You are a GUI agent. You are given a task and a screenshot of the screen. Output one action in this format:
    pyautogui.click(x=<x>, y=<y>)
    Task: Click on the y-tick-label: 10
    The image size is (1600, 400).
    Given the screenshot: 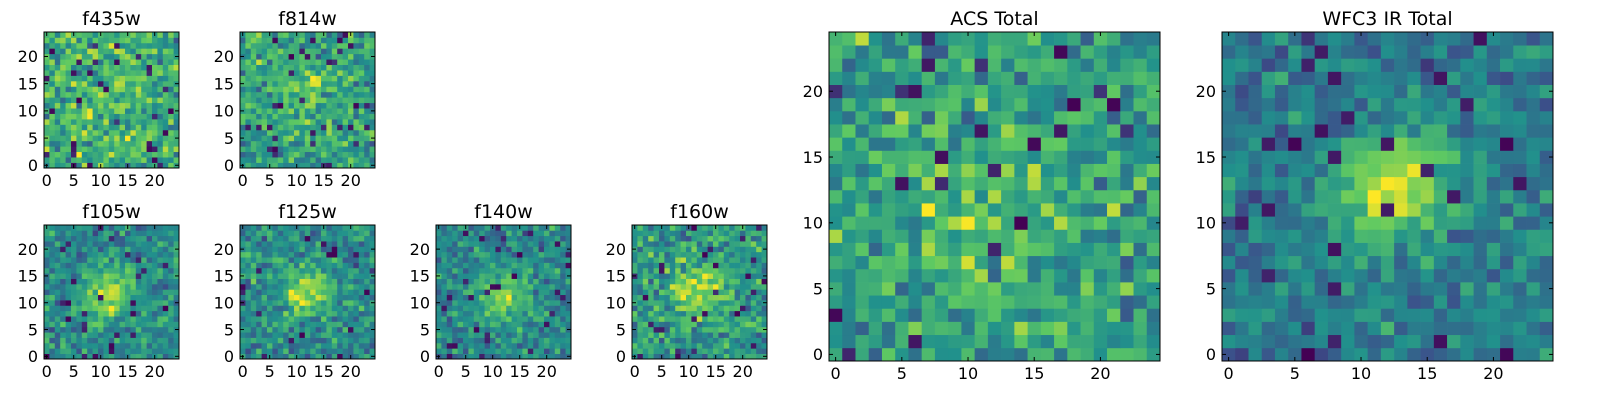 What is the action you would take?
    pyautogui.click(x=616, y=302)
    